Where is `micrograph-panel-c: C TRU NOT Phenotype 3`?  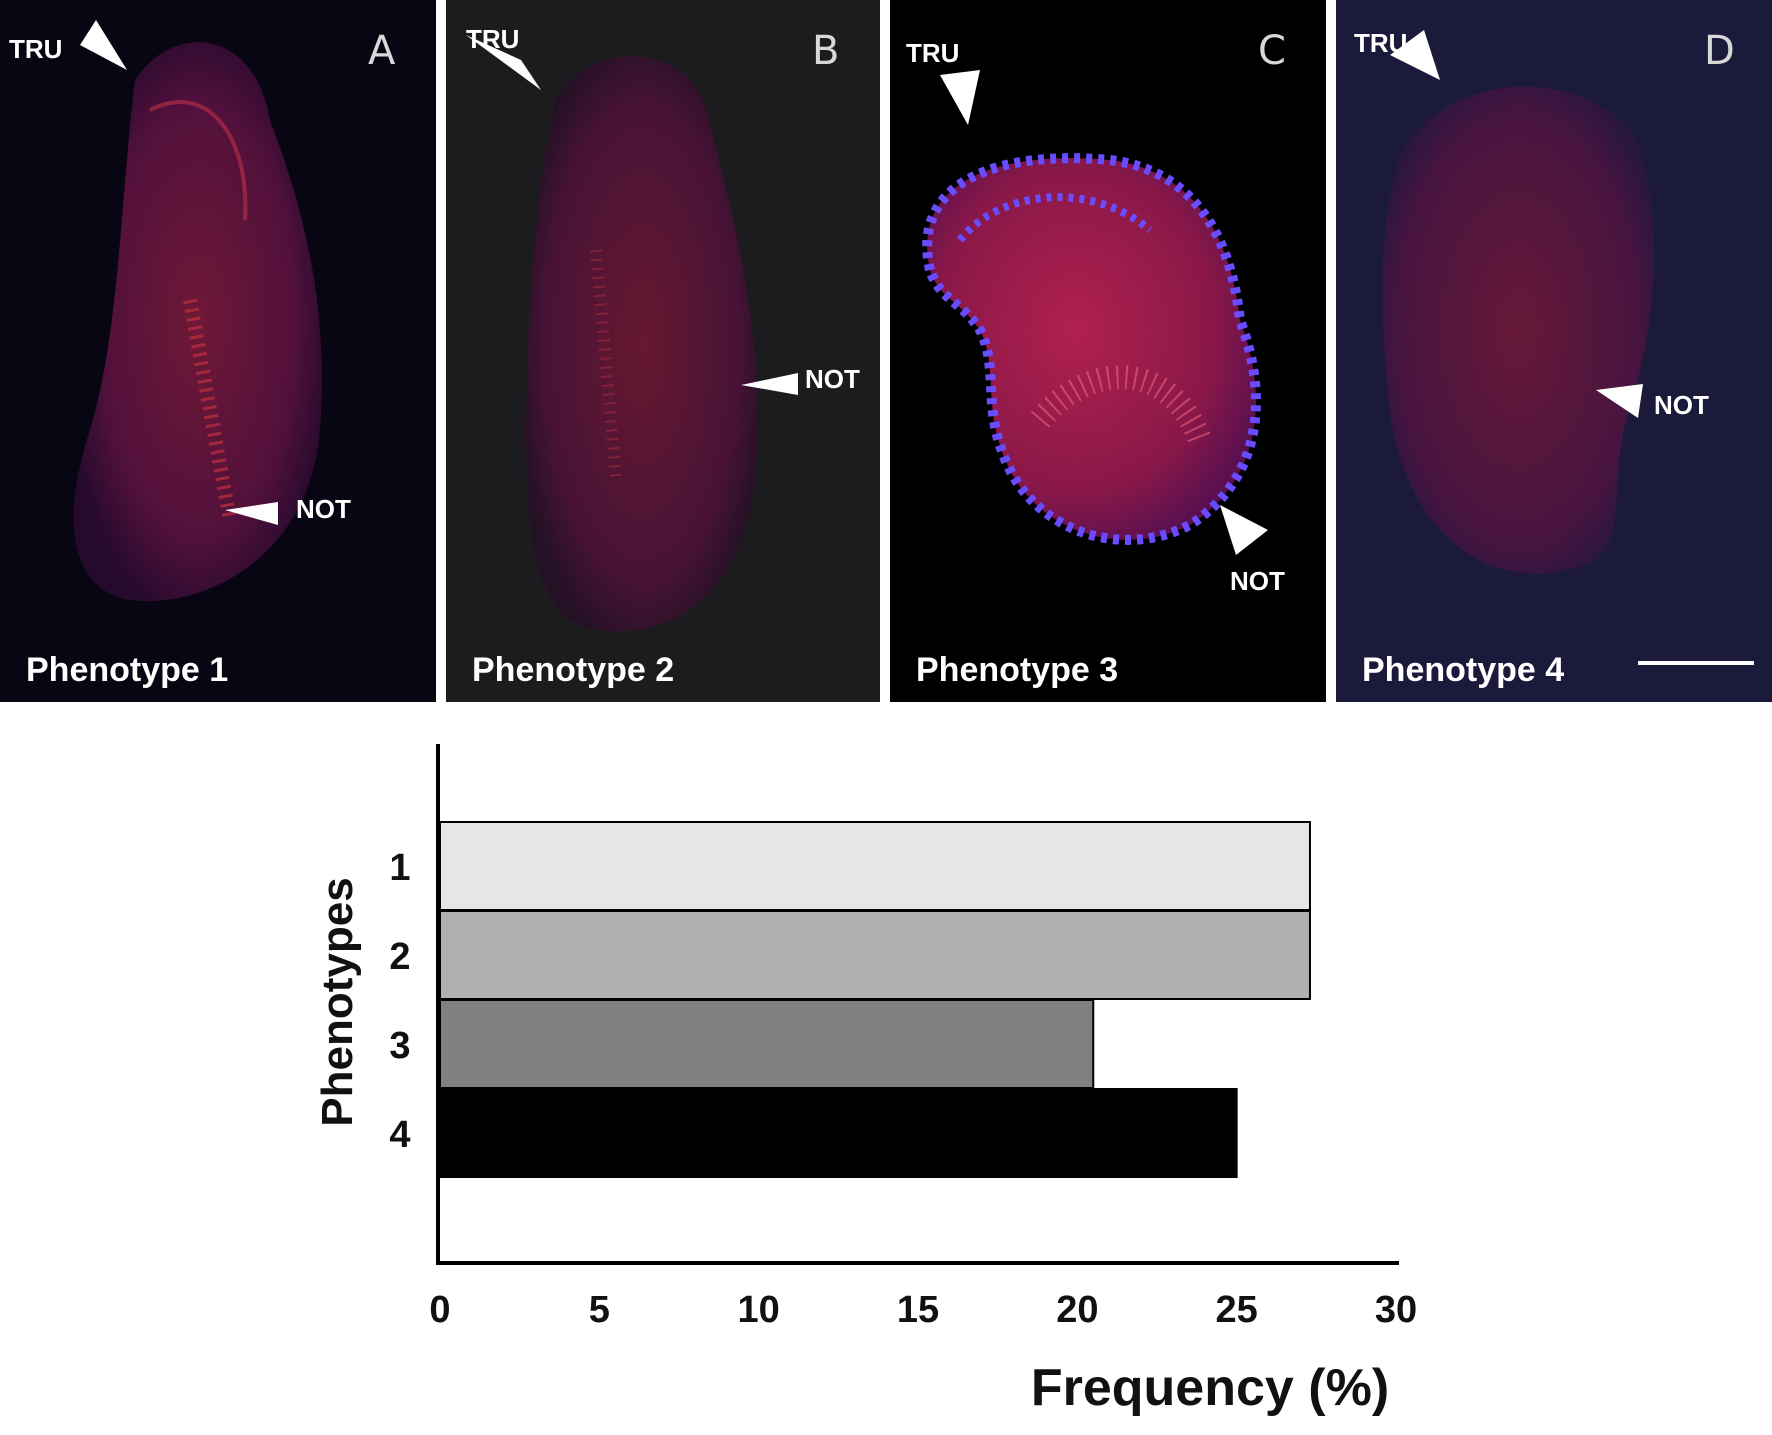 micrograph-panel-c: C TRU NOT Phenotype 3 is located at coordinates (1108, 351).